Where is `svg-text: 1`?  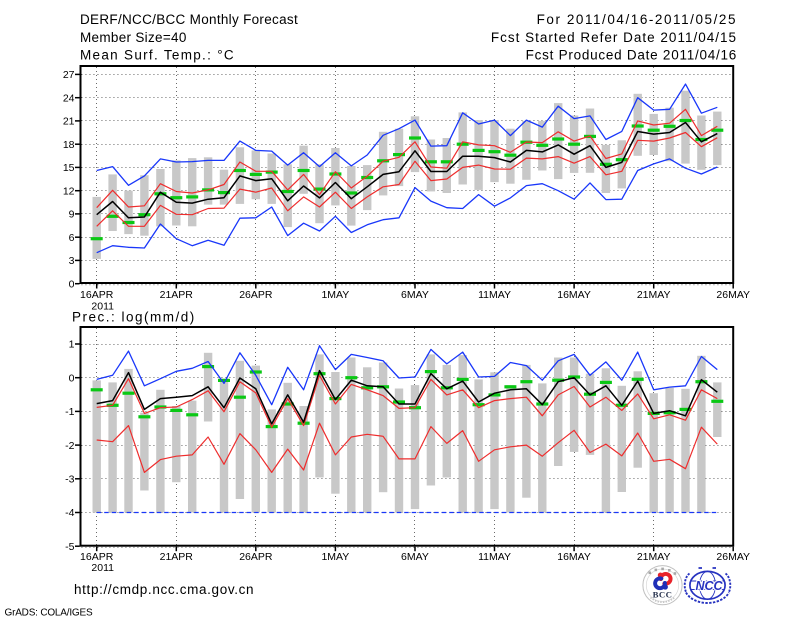 svg-text: 1 is located at coordinates (72, 345).